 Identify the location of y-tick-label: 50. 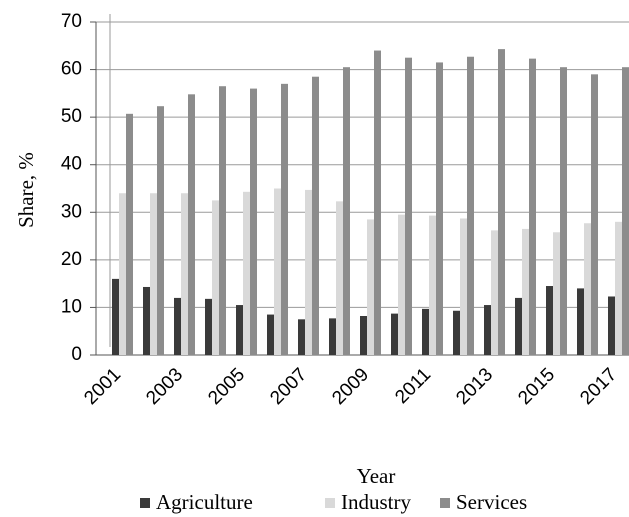
(71, 116).